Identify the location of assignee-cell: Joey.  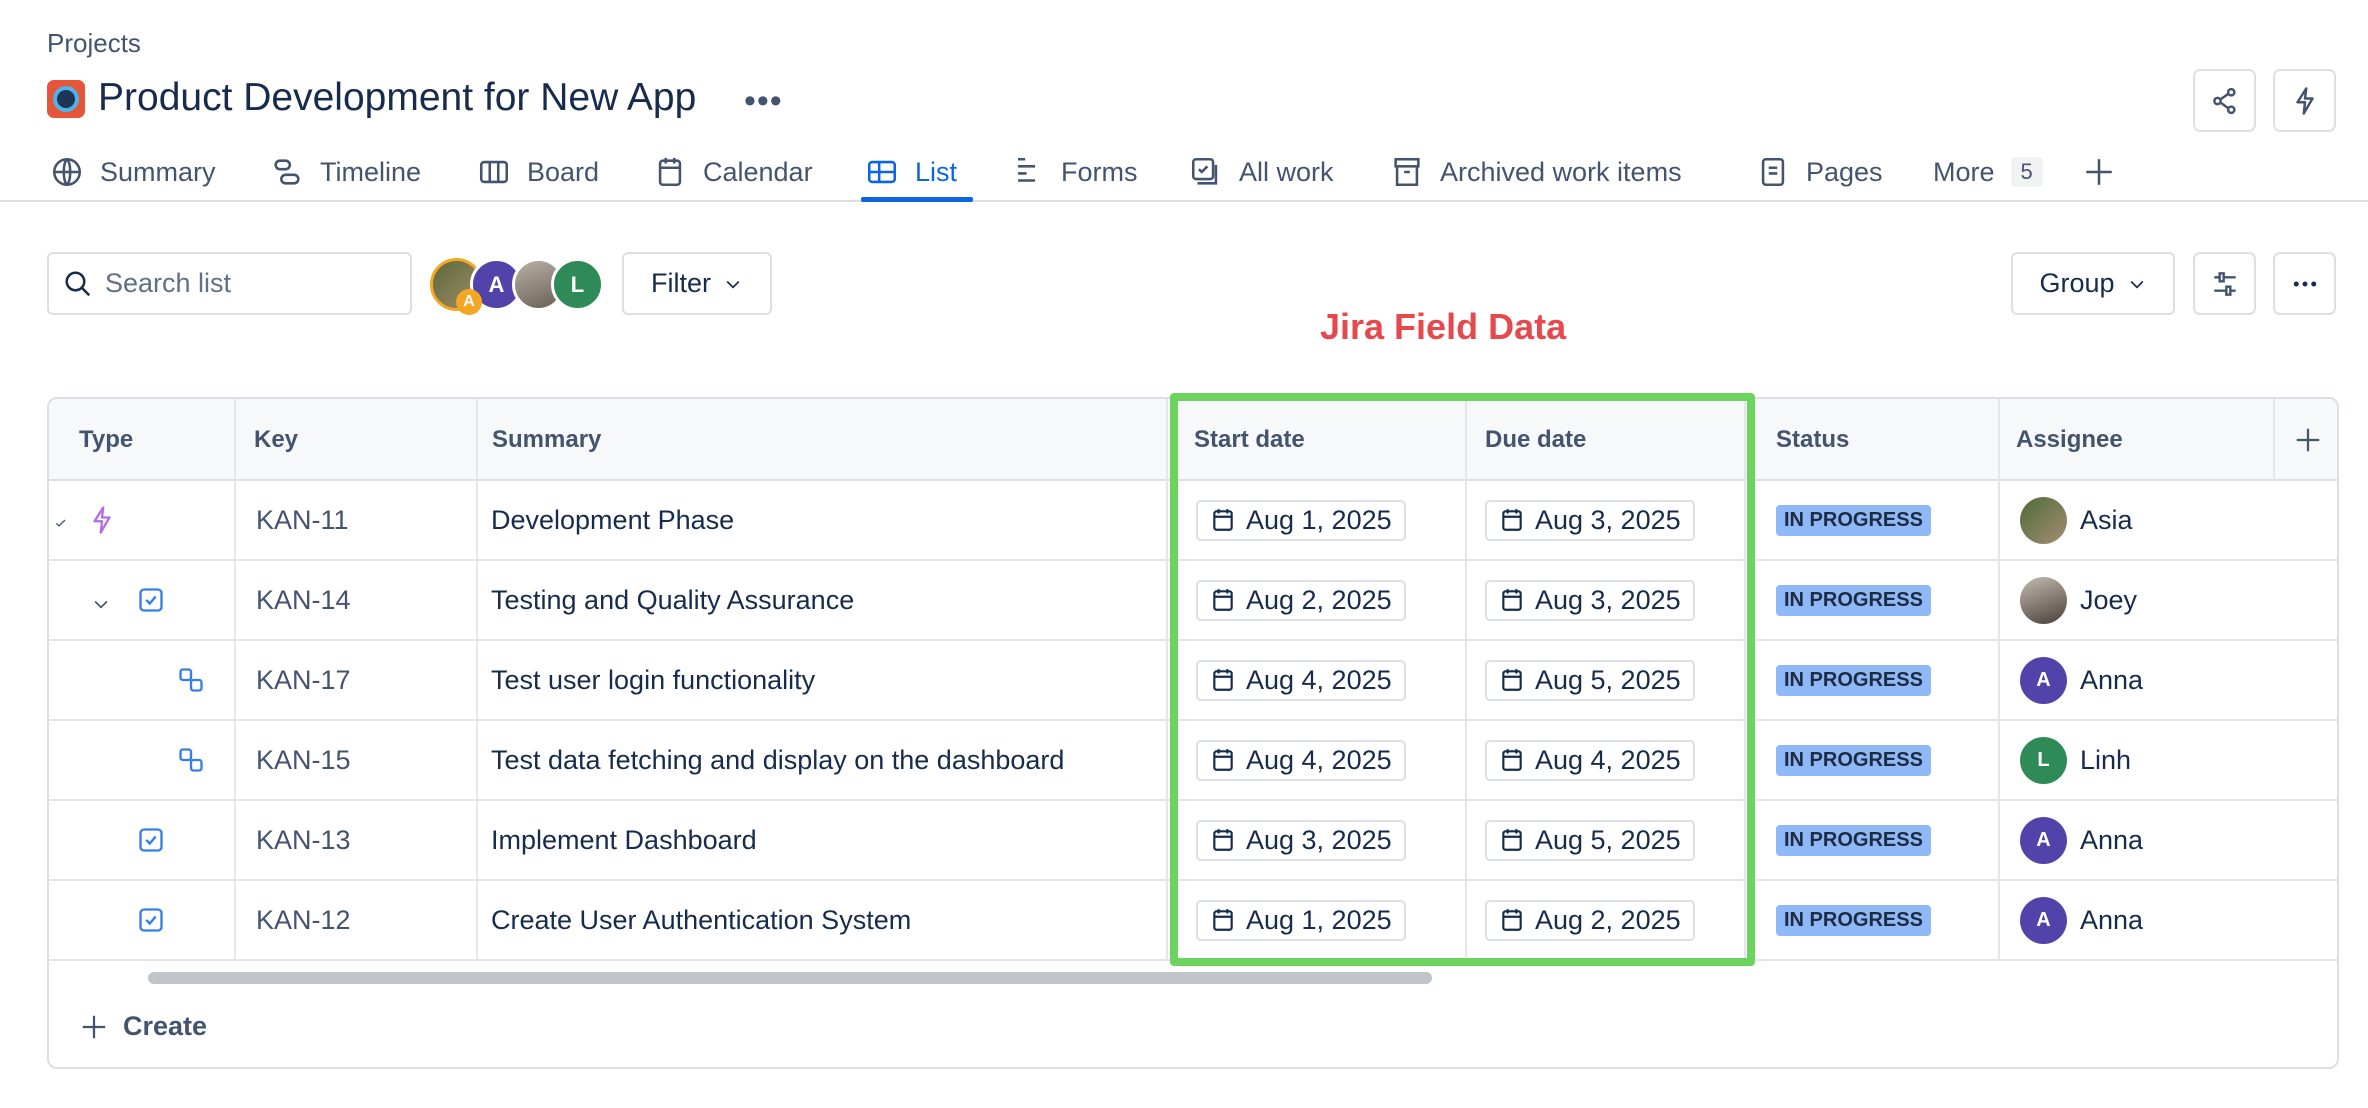
(2137, 600).